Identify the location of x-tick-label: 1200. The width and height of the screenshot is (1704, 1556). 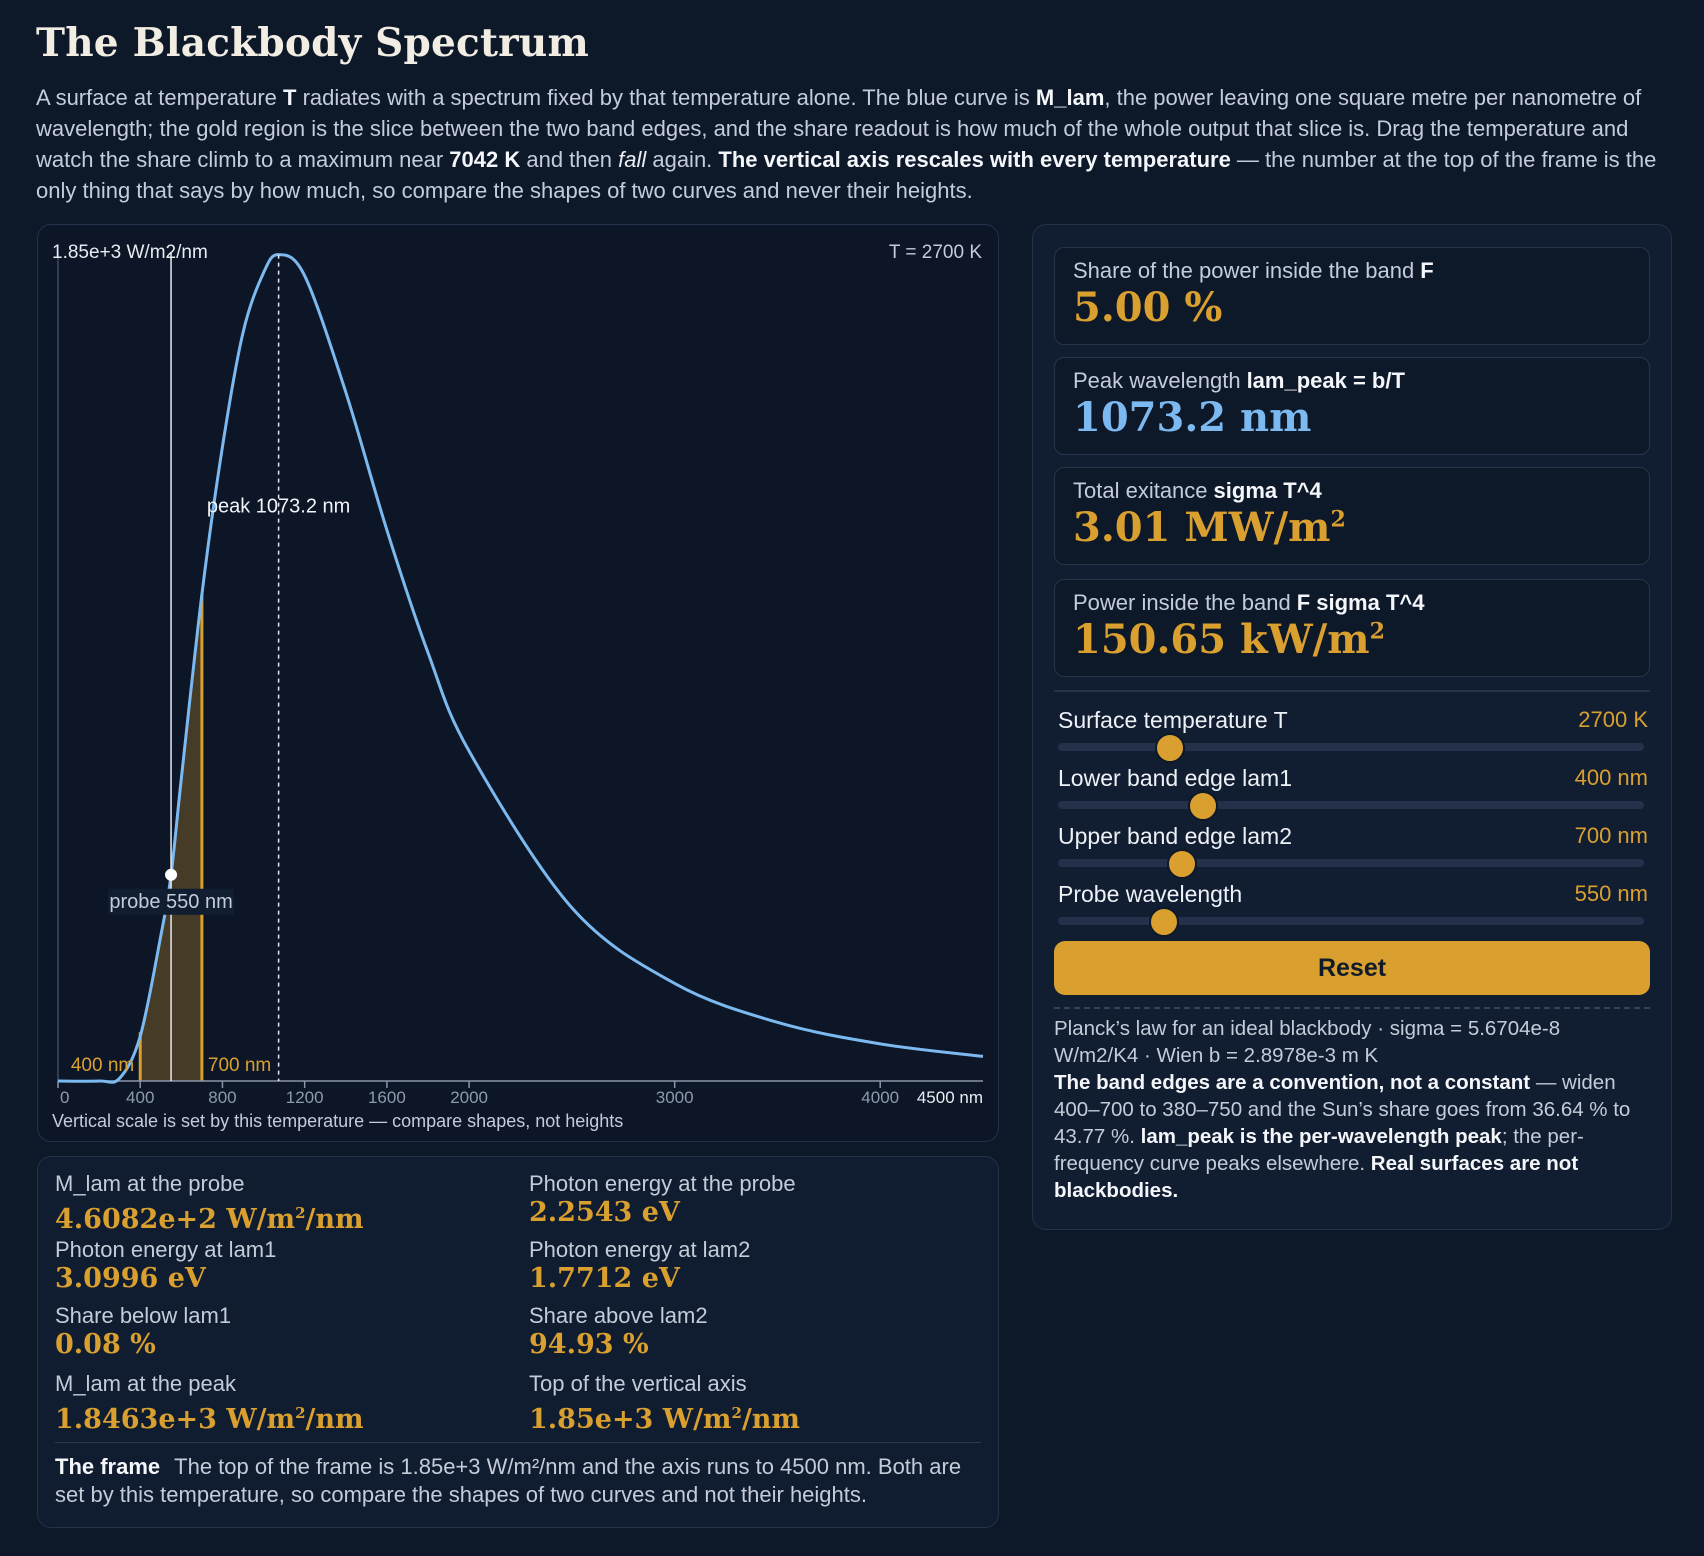
(305, 1097).